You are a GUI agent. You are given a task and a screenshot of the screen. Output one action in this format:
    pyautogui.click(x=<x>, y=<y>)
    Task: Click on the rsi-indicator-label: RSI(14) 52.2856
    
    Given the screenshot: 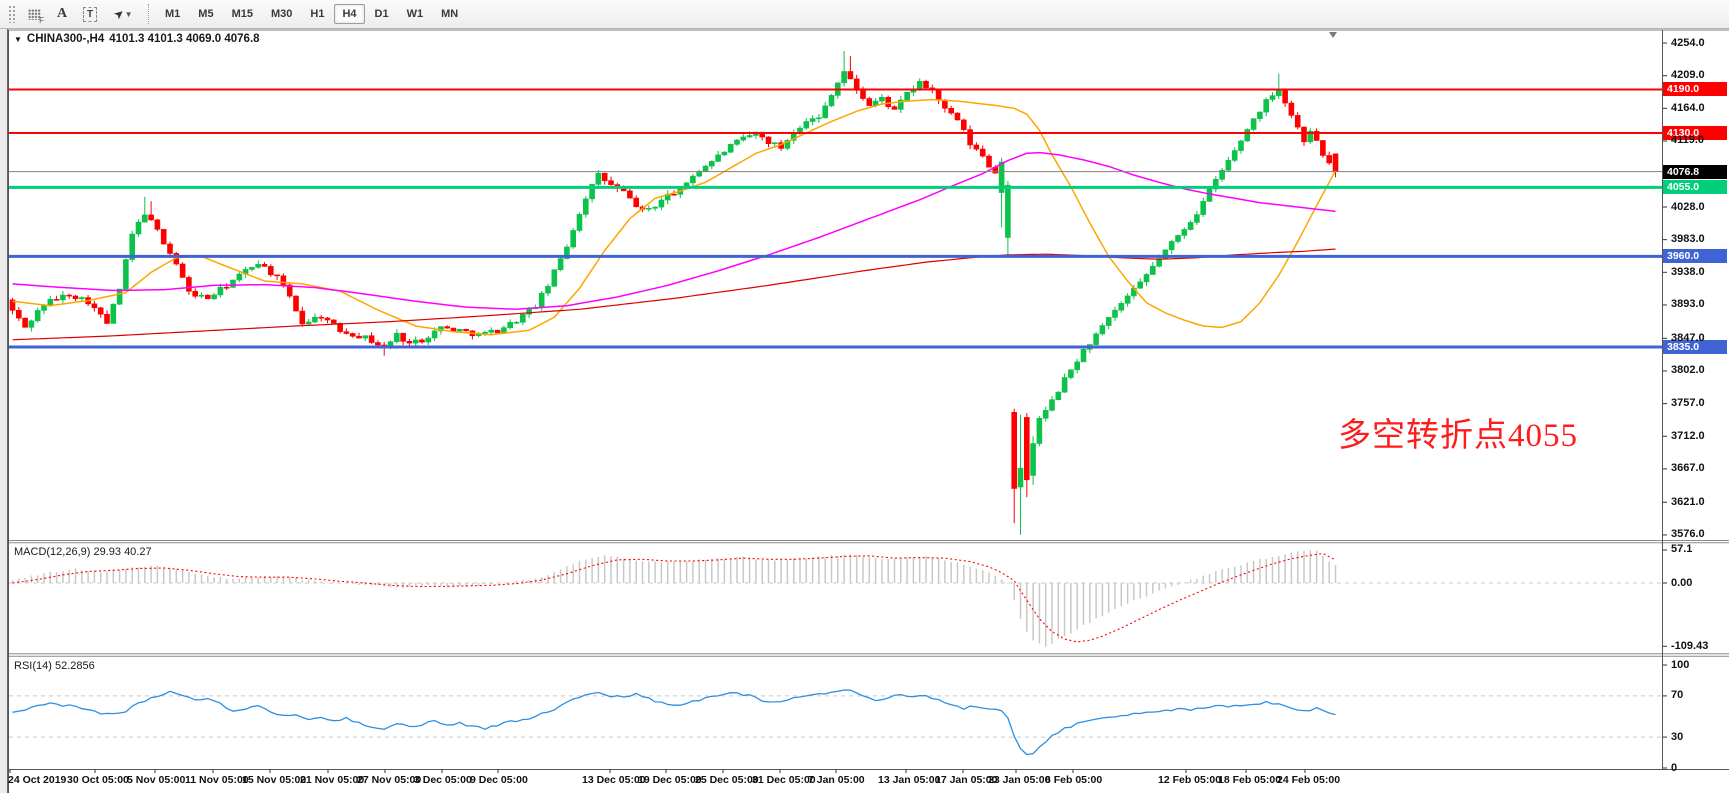 What is the action you would take?
    pyautogui.click(x=54, y=666)
    